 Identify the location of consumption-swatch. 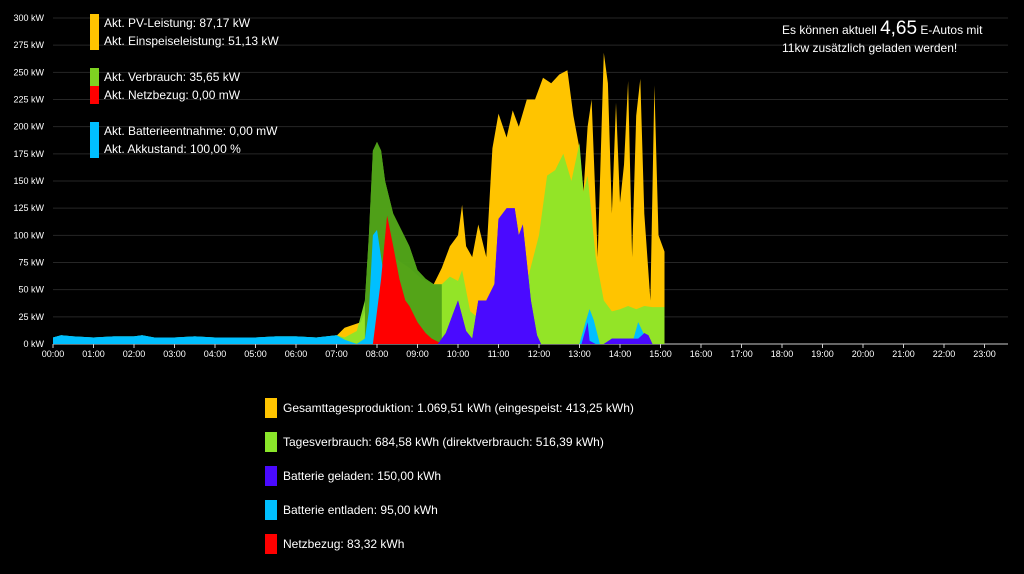
(94, 77).